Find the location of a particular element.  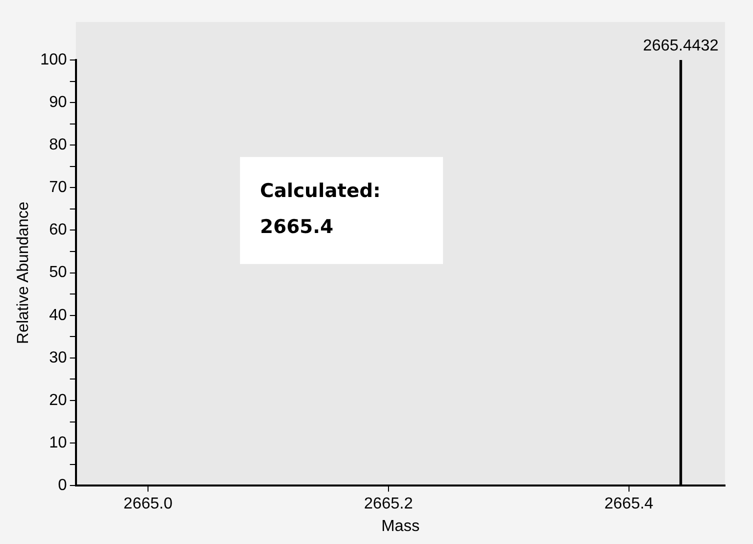

y-tick-label: 0 is located at coordinates (62, 485).